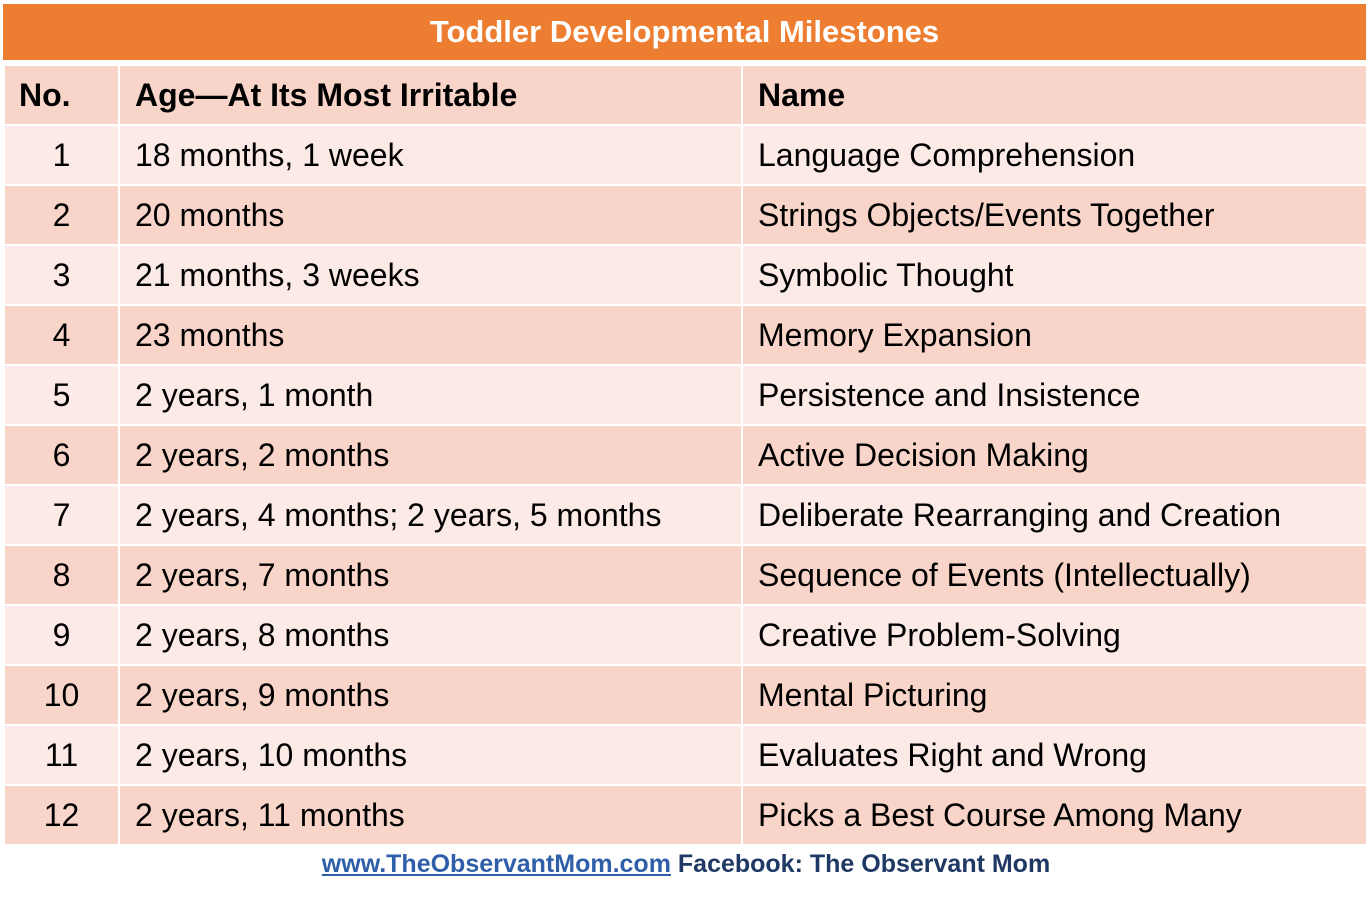 This screenshot has height=904, width=1372. I want to click on row-age: 2 years, 11 months, so click(430, 815).